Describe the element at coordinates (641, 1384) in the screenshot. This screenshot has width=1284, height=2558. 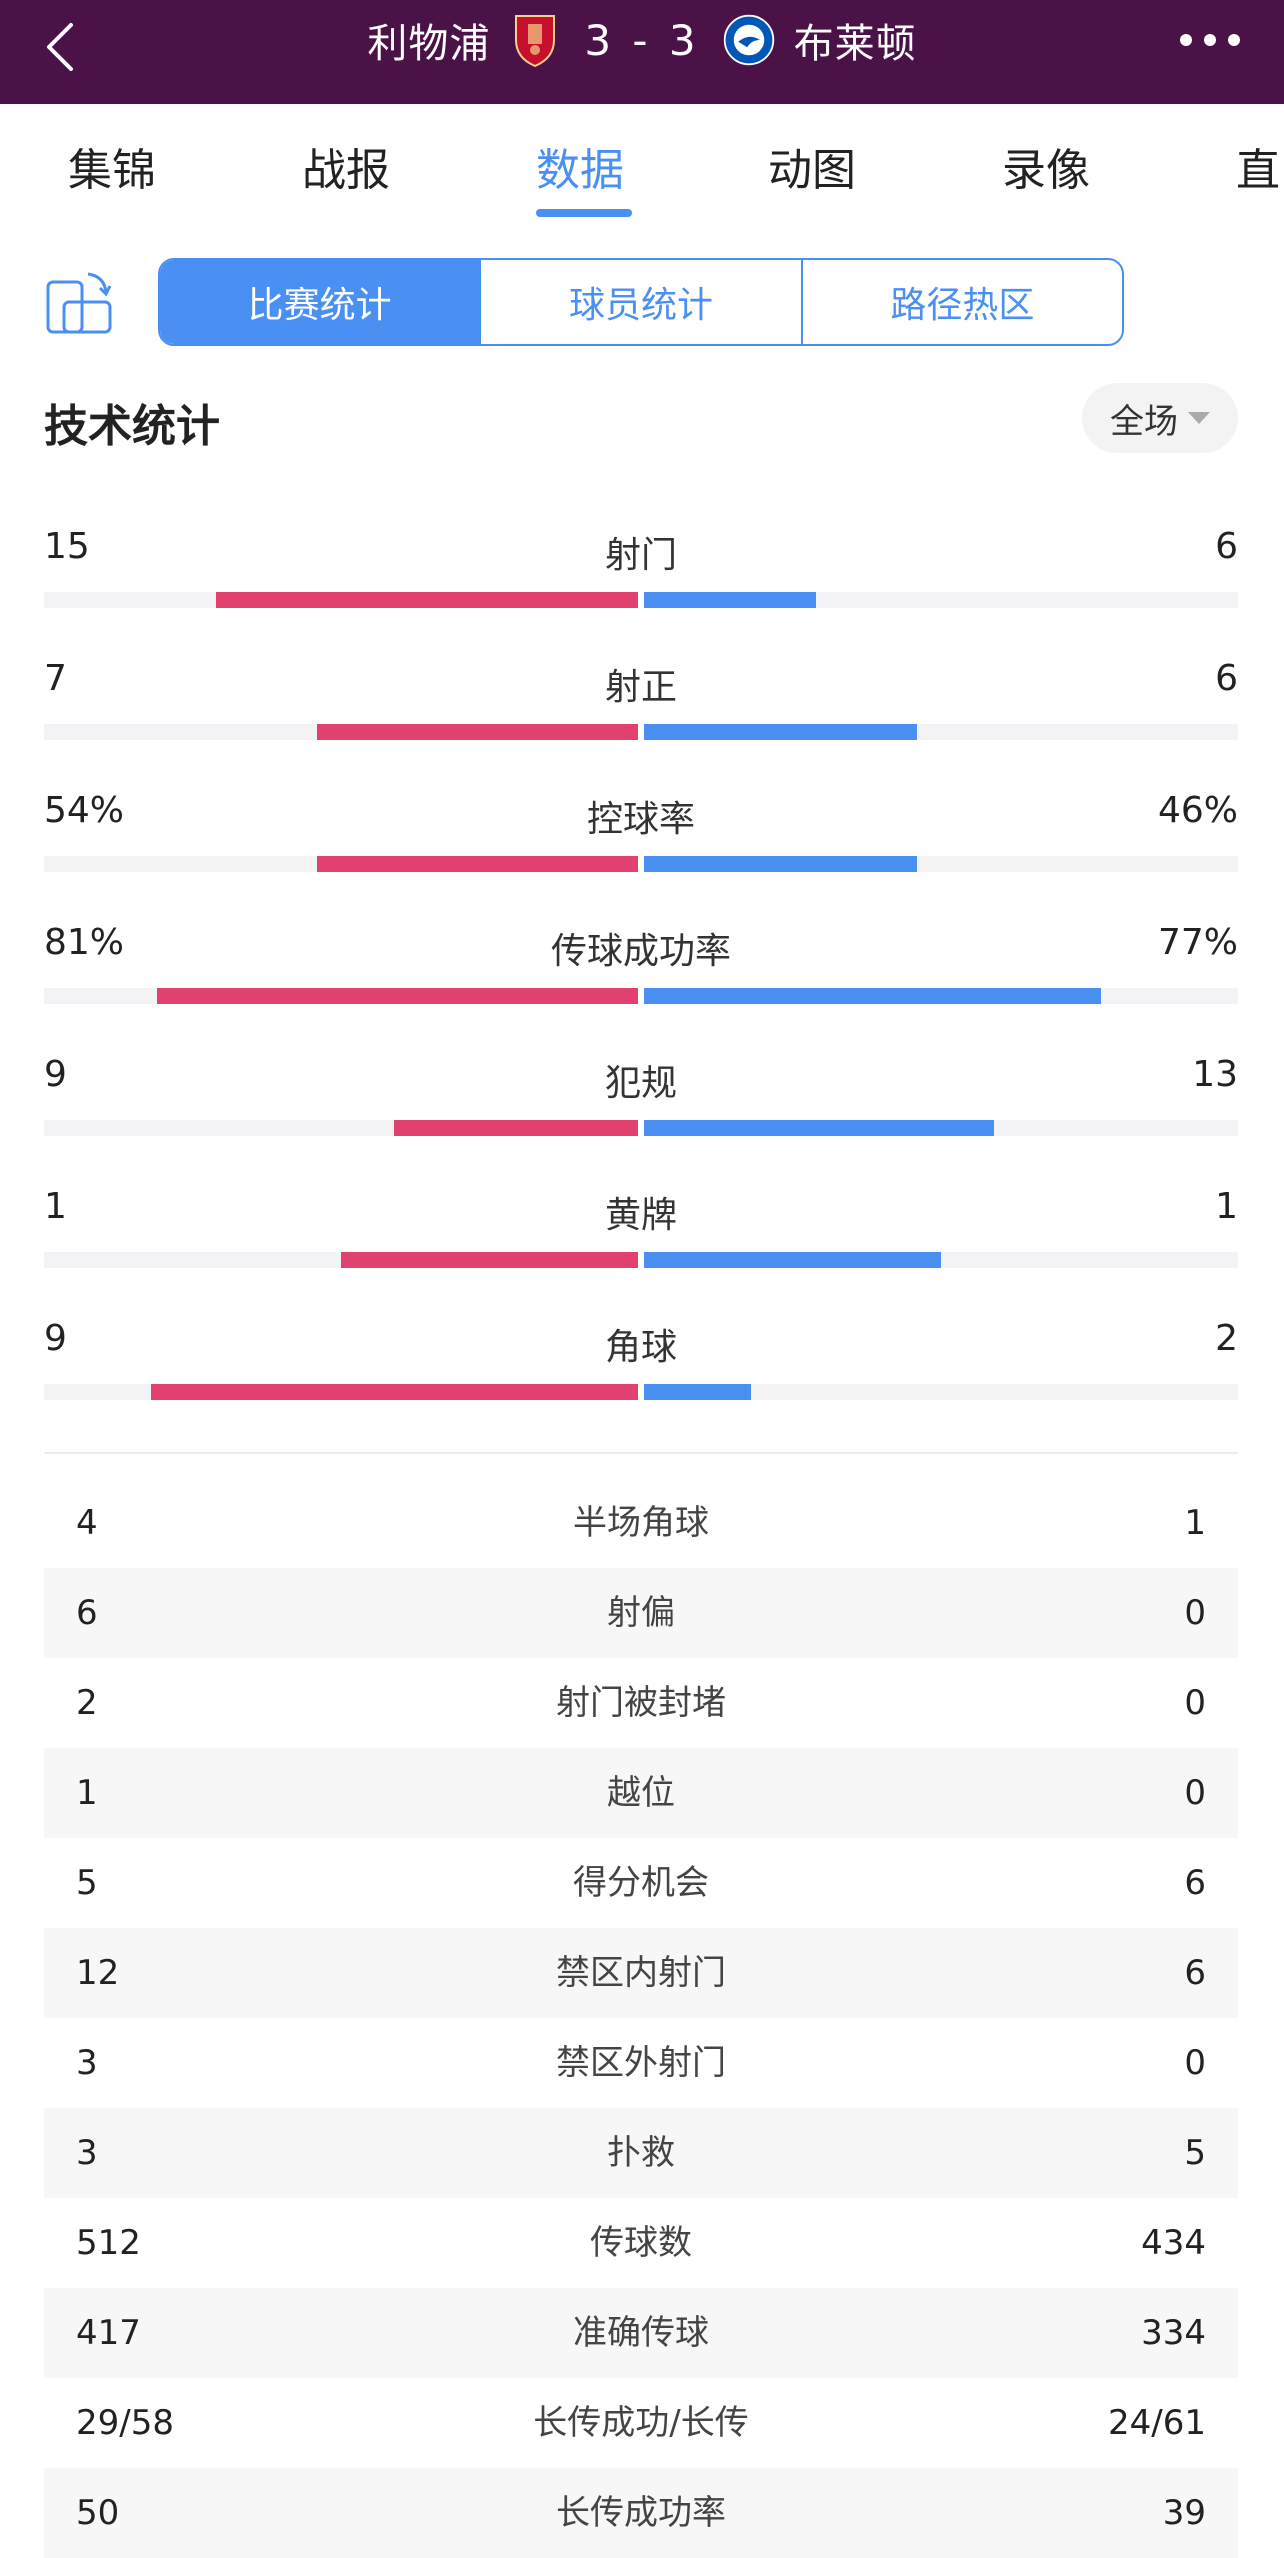
I see `bar-stat-row: 9 角球 2` at that location.